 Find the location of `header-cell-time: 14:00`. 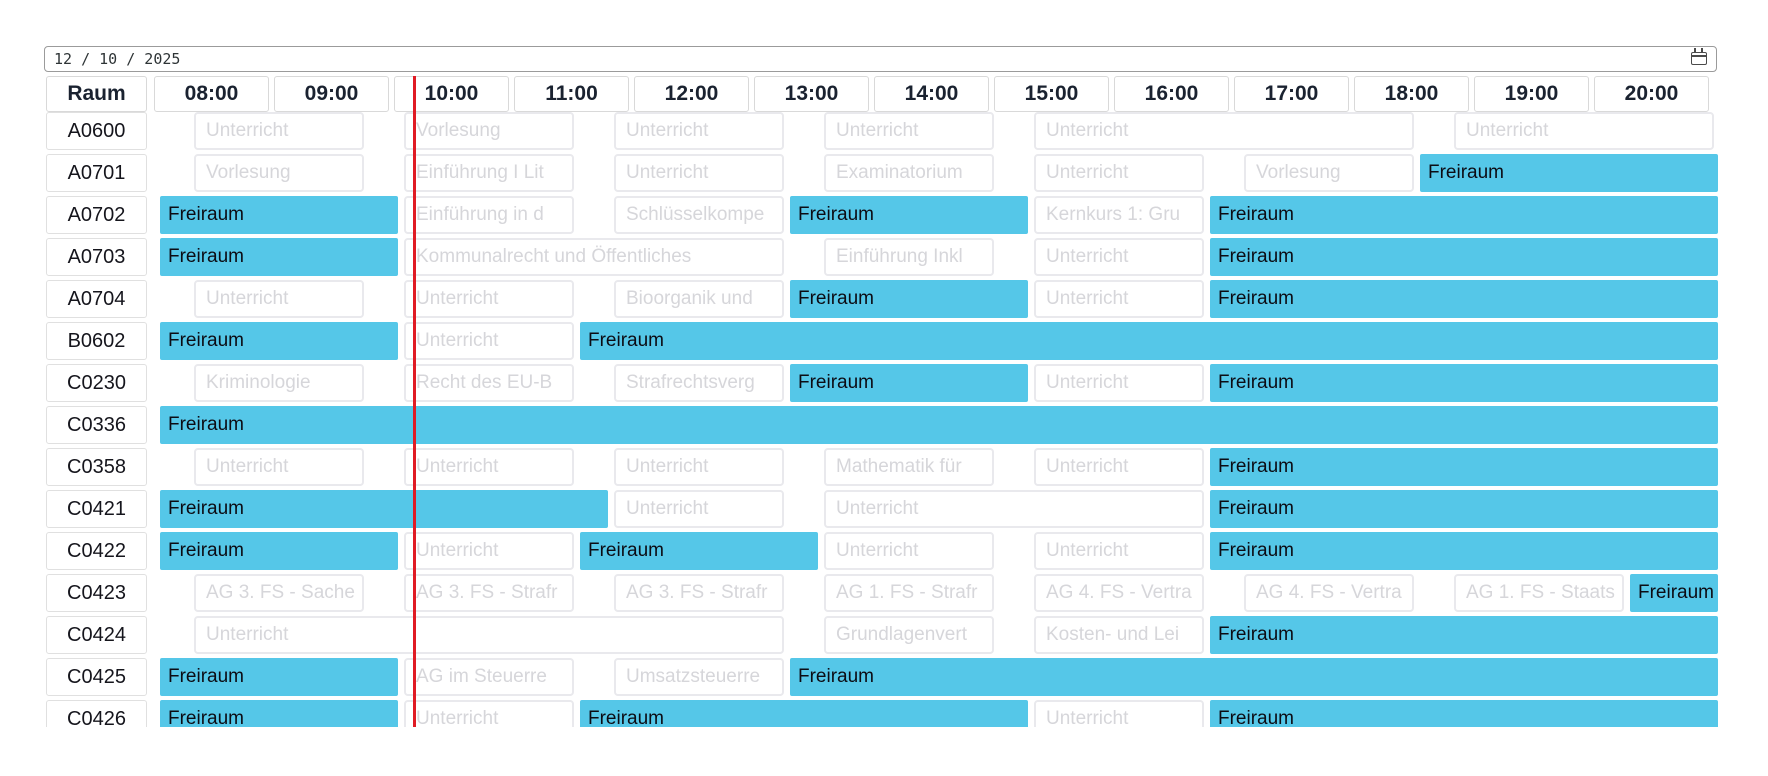

header-cell-time: 14:00 is located at coordinates (931, 94).